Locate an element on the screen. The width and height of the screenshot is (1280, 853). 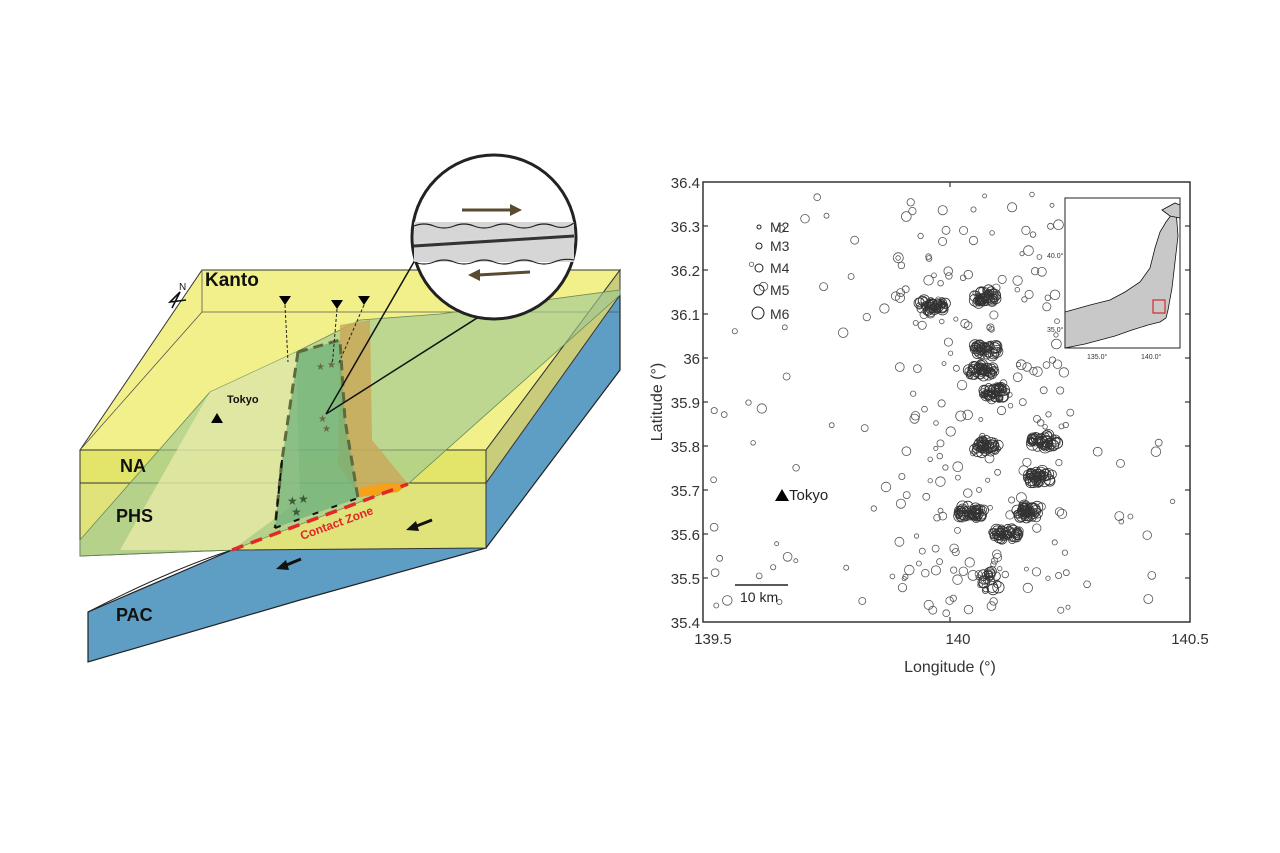
earthquake-stars: ★ ★ ★ ★ ★ ★ ★ is located at coordinates (311, 439).